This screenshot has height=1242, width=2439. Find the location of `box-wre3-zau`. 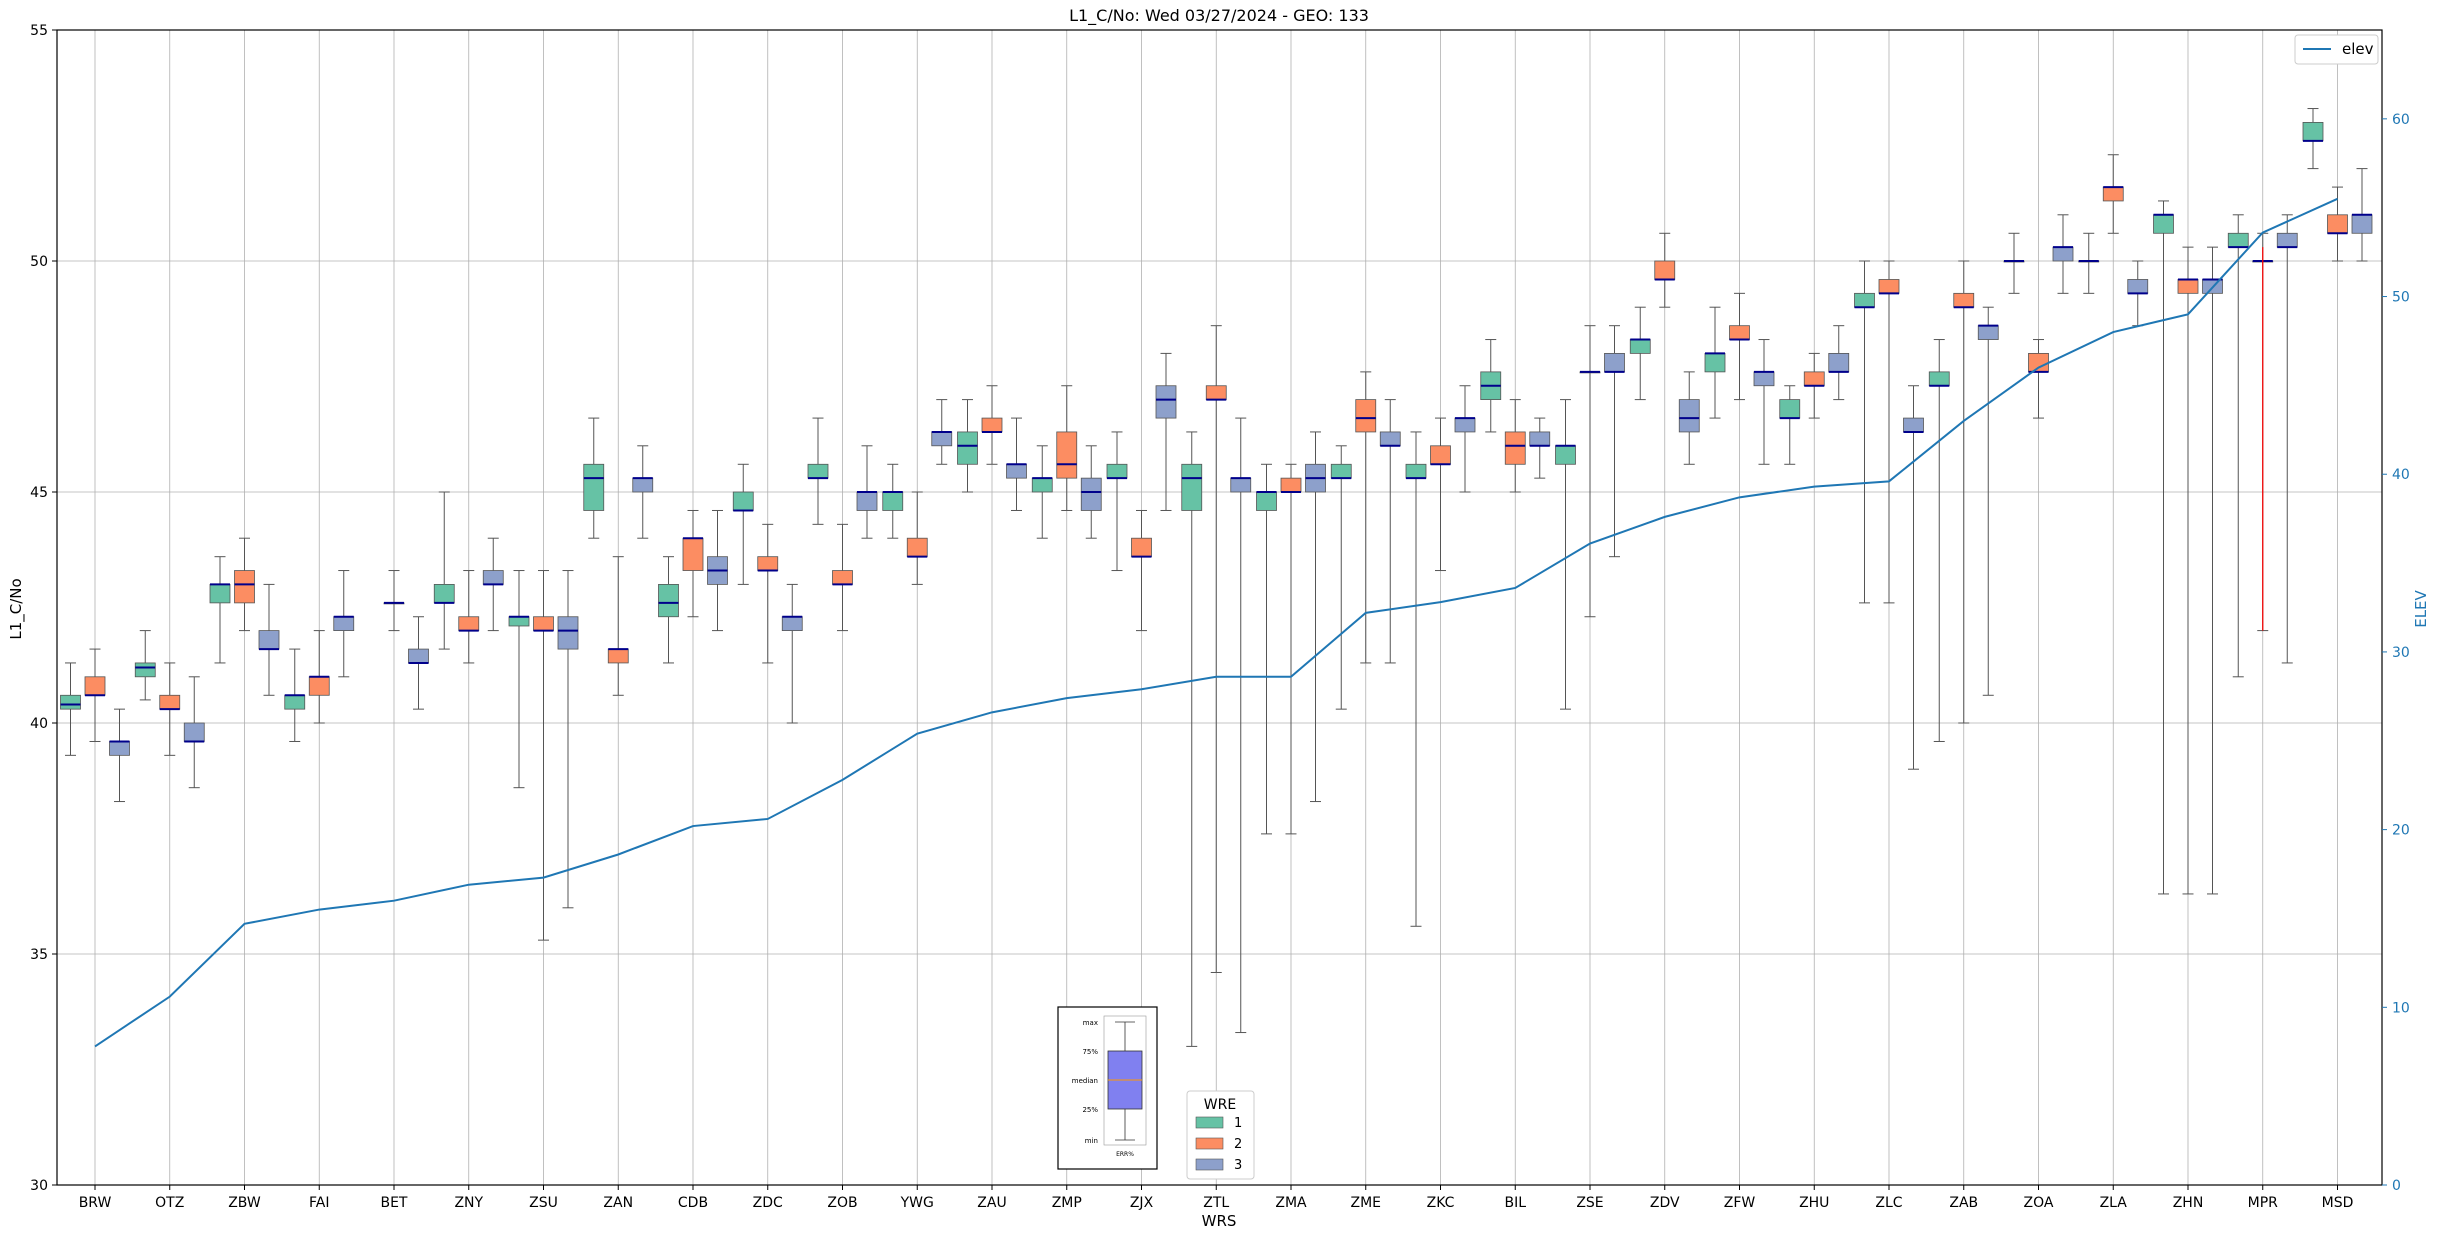

box-wre3-zau is located at coordinates (1016, 464).